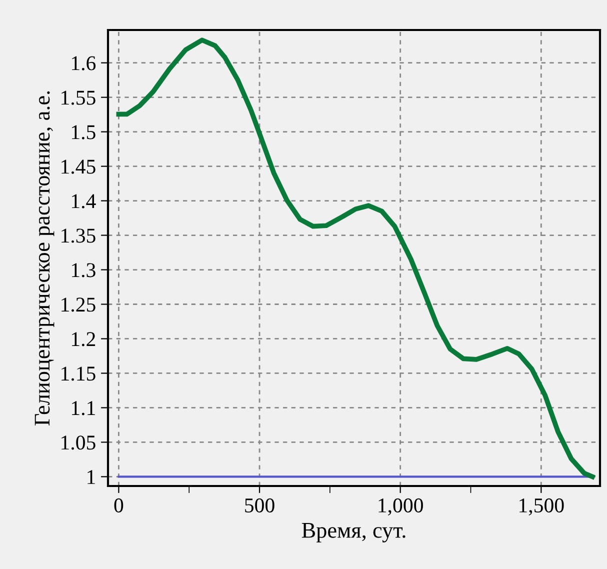 This screenshot has height=569, width=607. Describe the element at coordinates (79, 97) in the screenshot. I see `y-tick-label: 1.55` at that location.